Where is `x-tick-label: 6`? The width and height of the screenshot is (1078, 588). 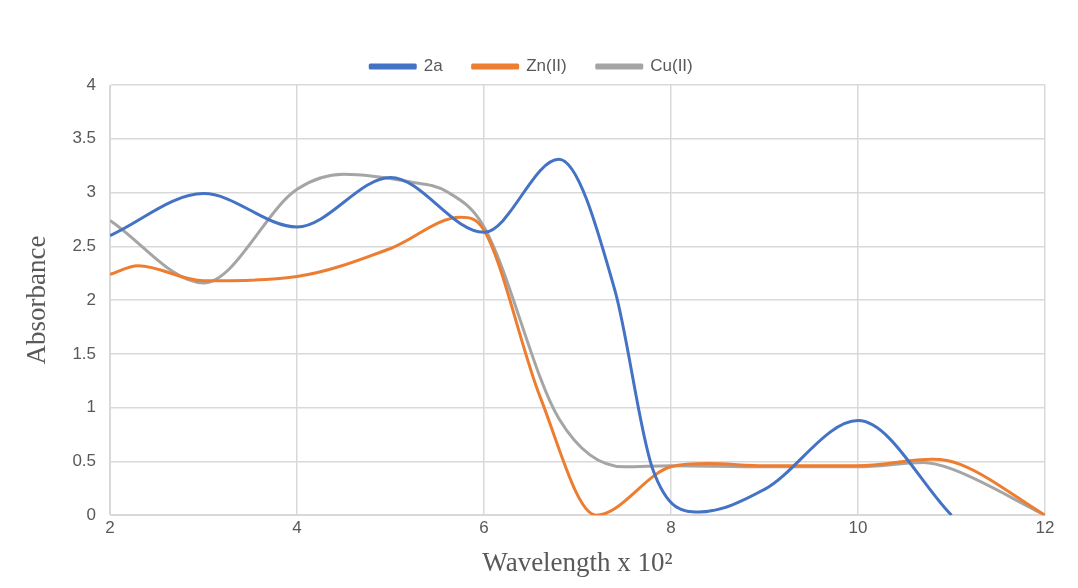
x-tick-label: 6 is located at coordinates (484, 528).